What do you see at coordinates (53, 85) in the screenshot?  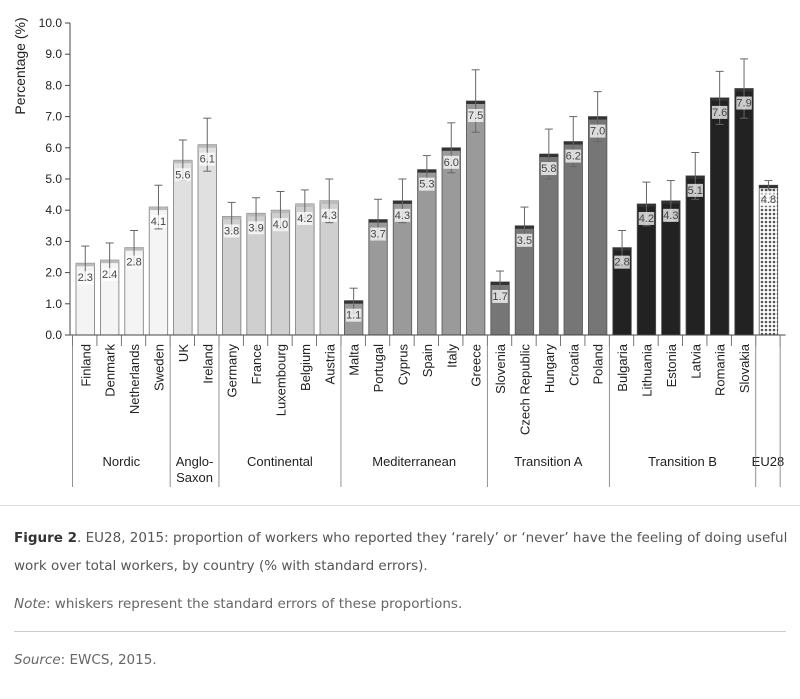 I see `y-tick-label: 8.0` at bounding box center [53, 85].